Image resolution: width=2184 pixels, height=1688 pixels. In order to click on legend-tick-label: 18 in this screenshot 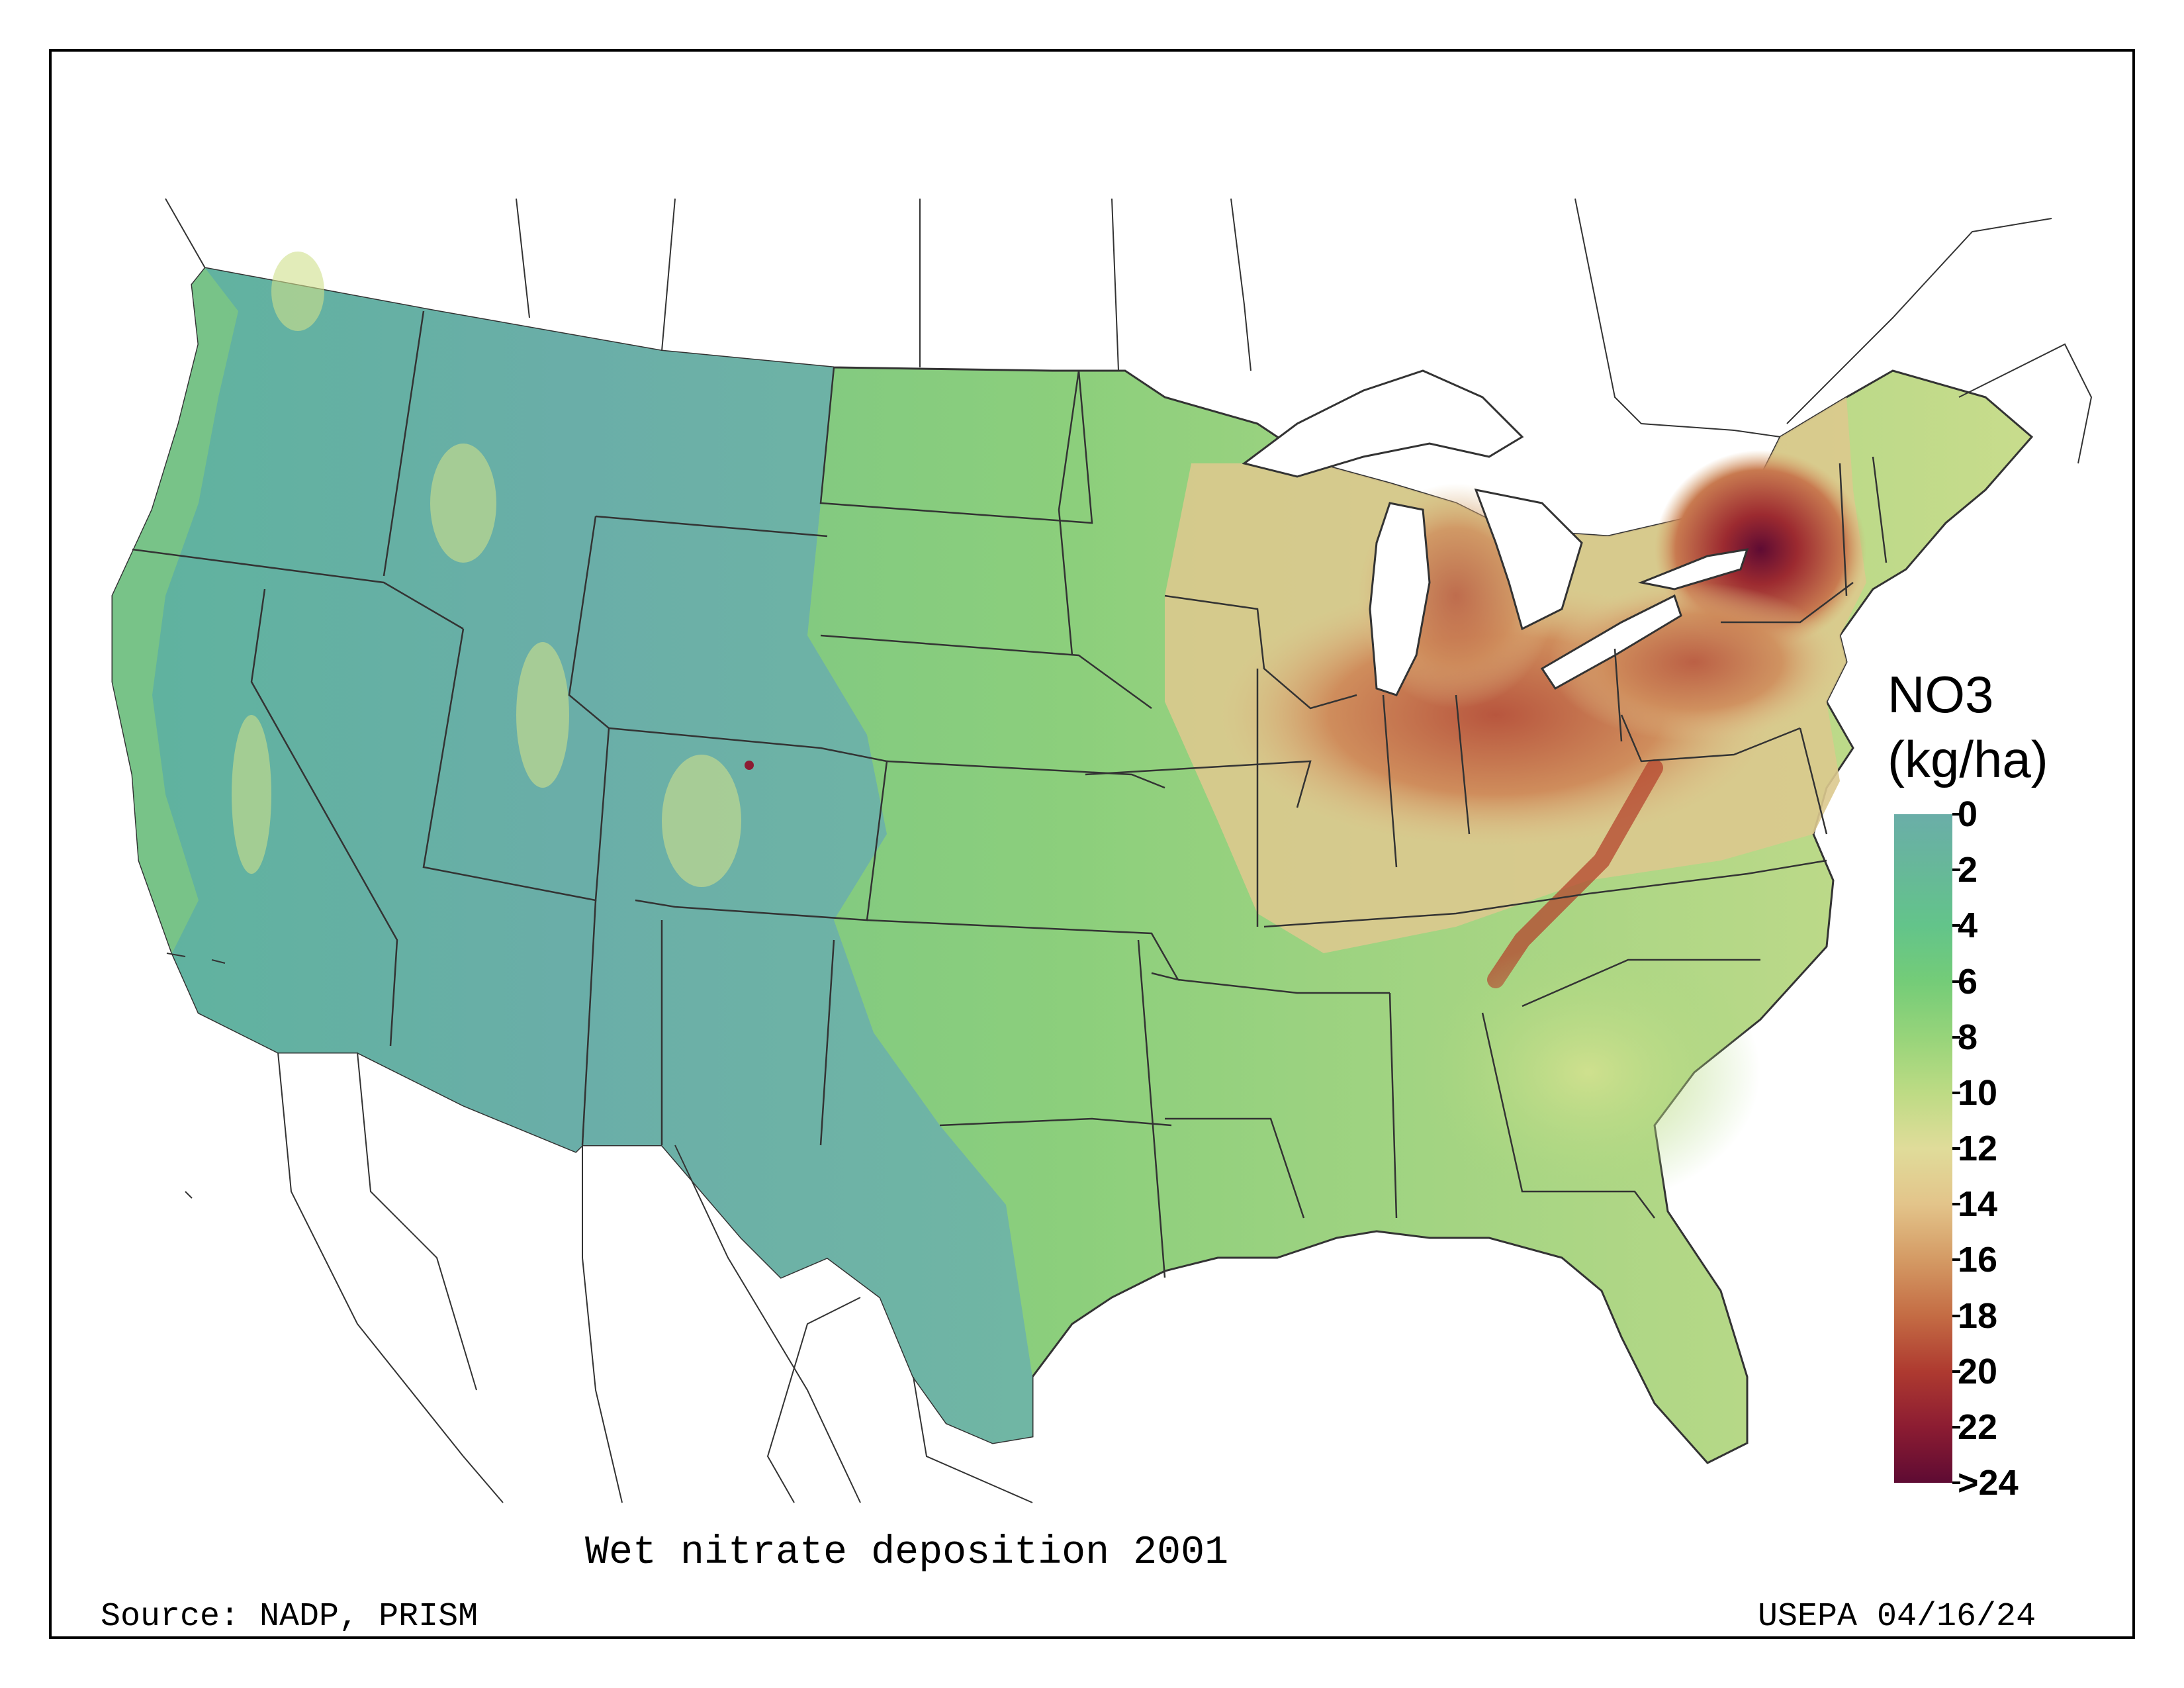, I will do `click(1978, 1315)`.